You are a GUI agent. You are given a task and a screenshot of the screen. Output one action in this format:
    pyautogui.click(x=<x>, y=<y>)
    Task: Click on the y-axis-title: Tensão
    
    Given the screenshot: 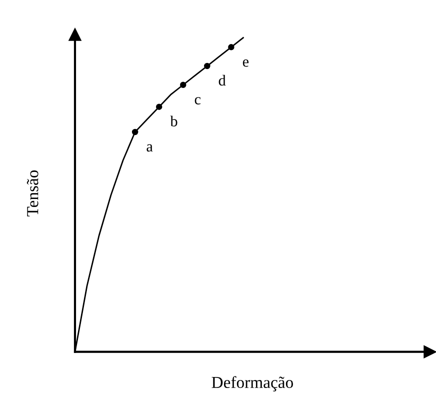 What is the action you would take?
    pyautogui.click(x=32, y=193)
    